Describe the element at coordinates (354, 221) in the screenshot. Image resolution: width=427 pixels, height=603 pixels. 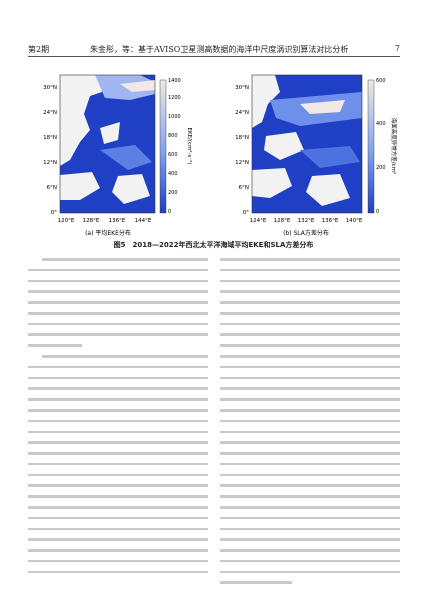
I see `panel-b-lon-tick: 140°E` at that location.